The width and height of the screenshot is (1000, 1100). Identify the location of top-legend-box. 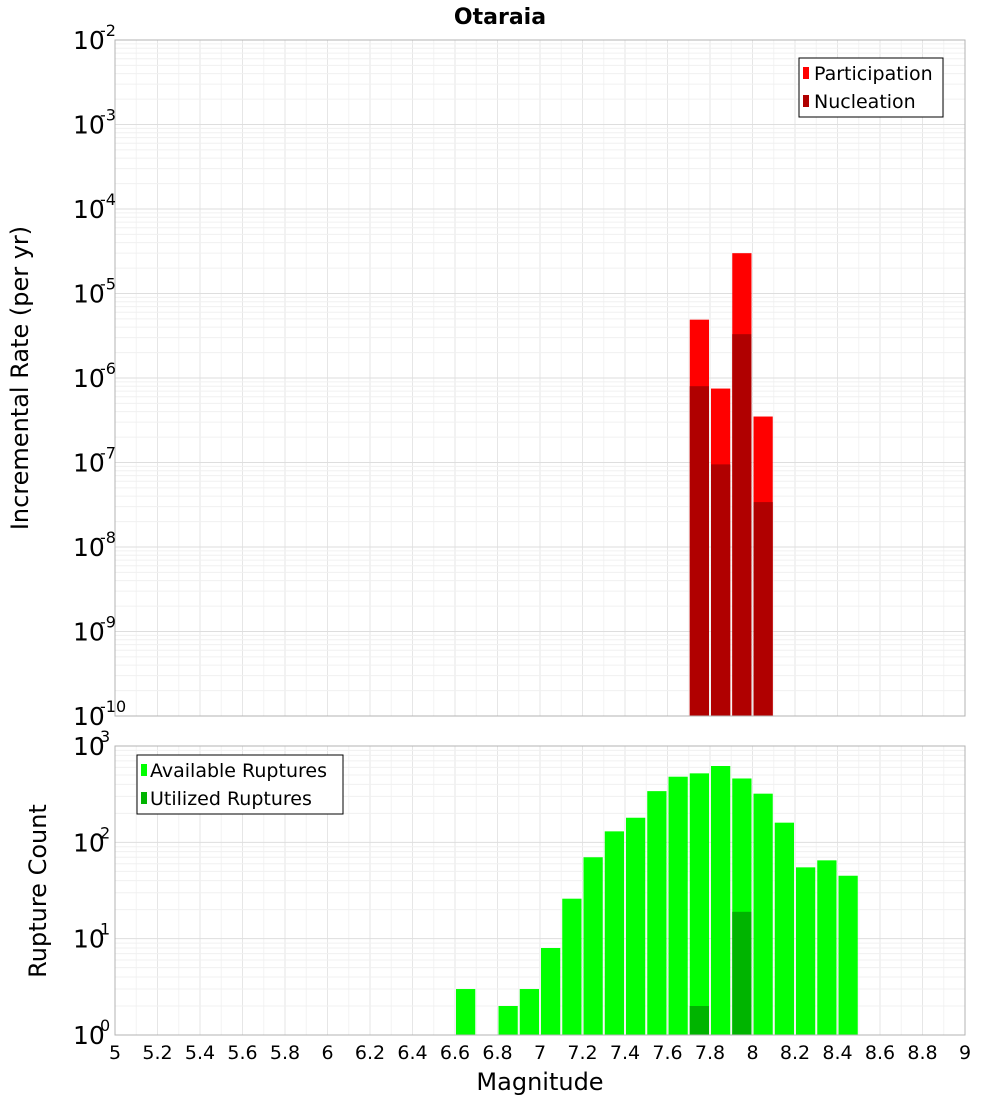
(871, 87).